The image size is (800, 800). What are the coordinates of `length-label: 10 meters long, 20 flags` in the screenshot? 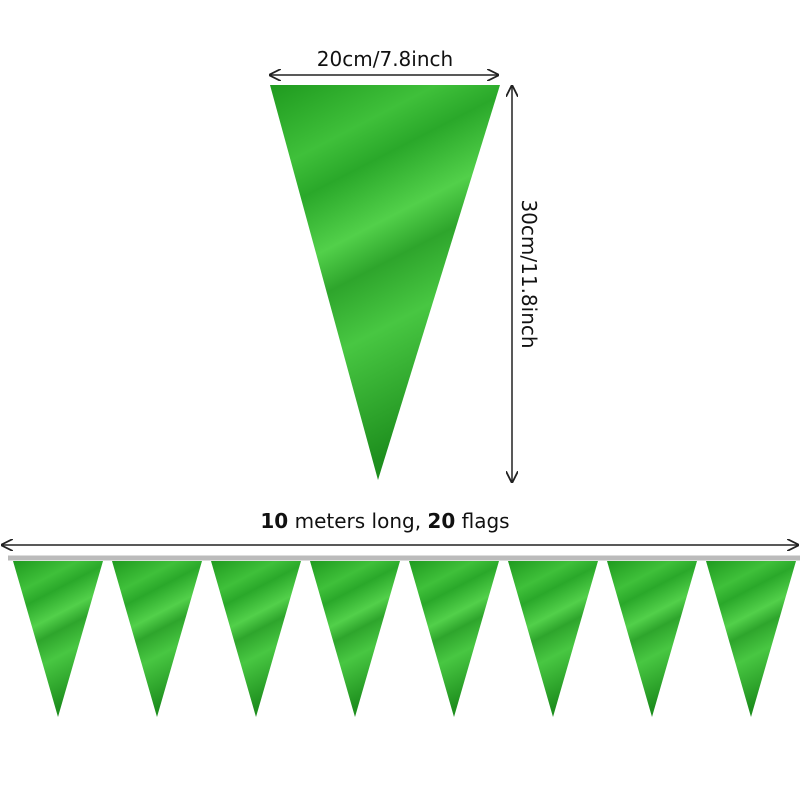 It's located at (384, 521).